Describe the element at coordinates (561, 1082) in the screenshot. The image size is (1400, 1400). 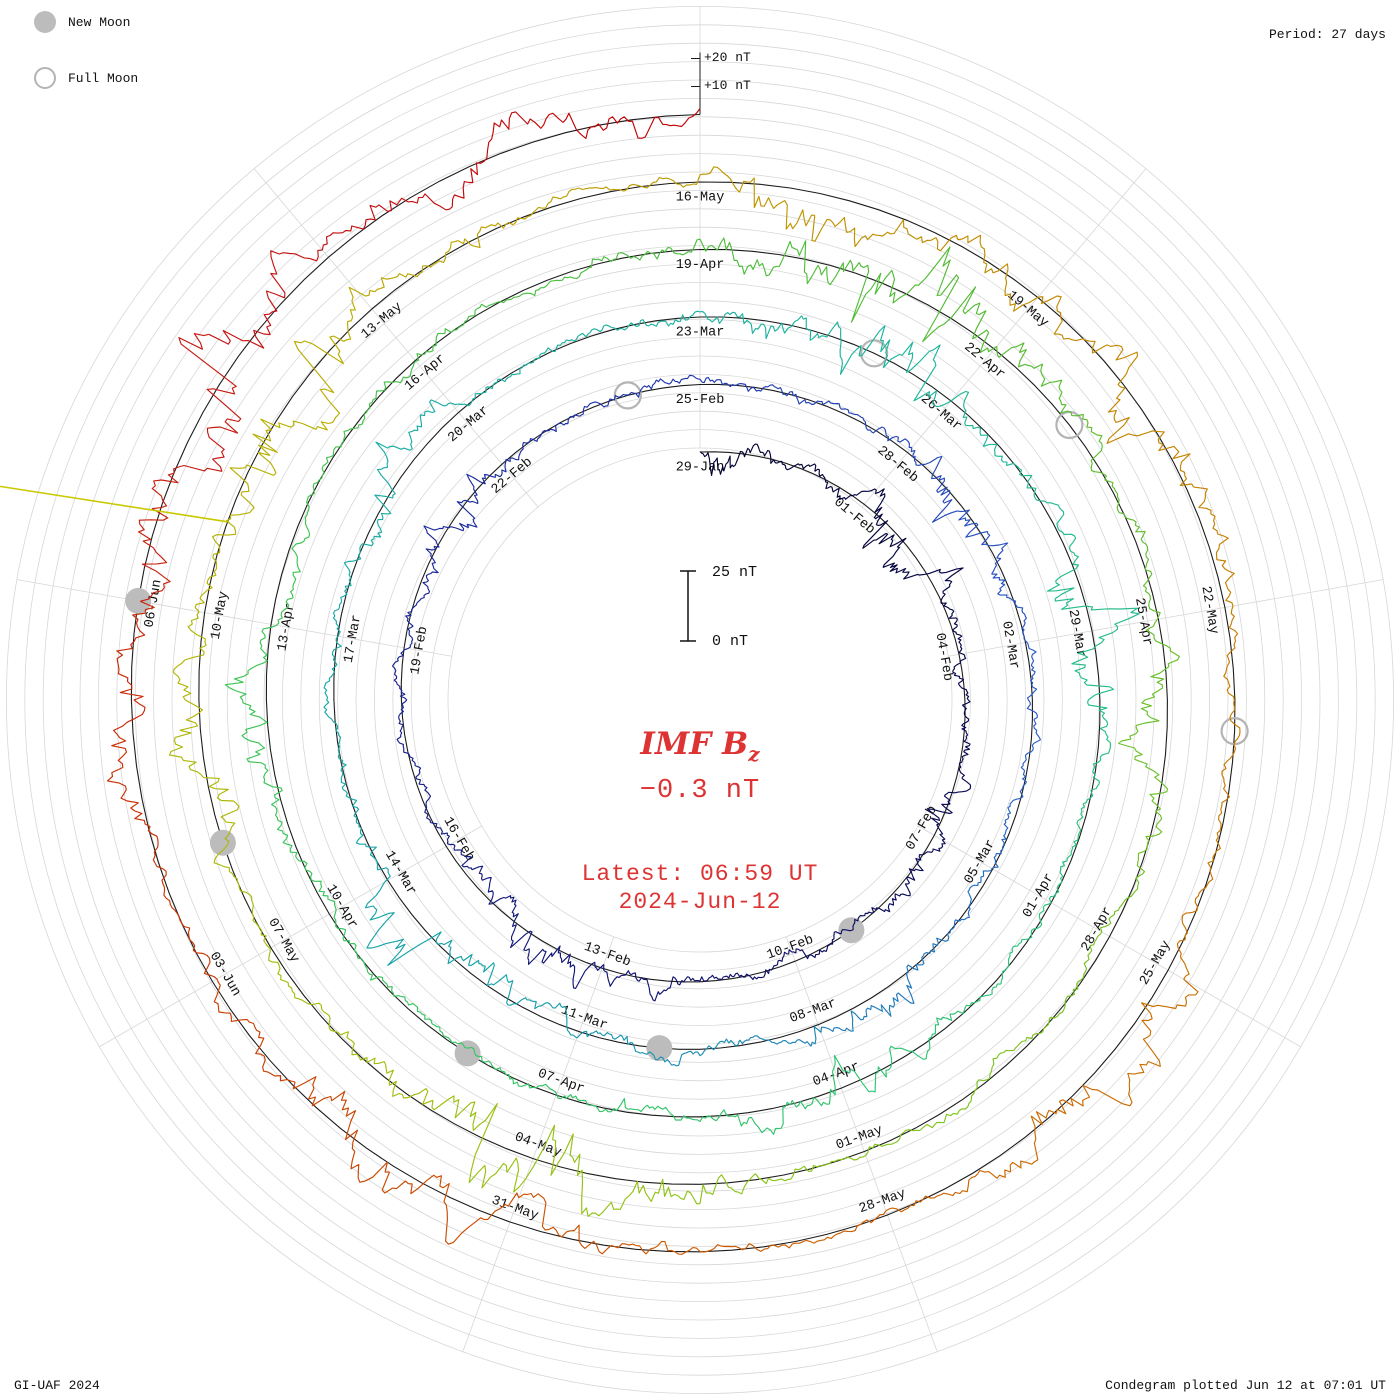
I see `date-label: 07-Apr` at that location.